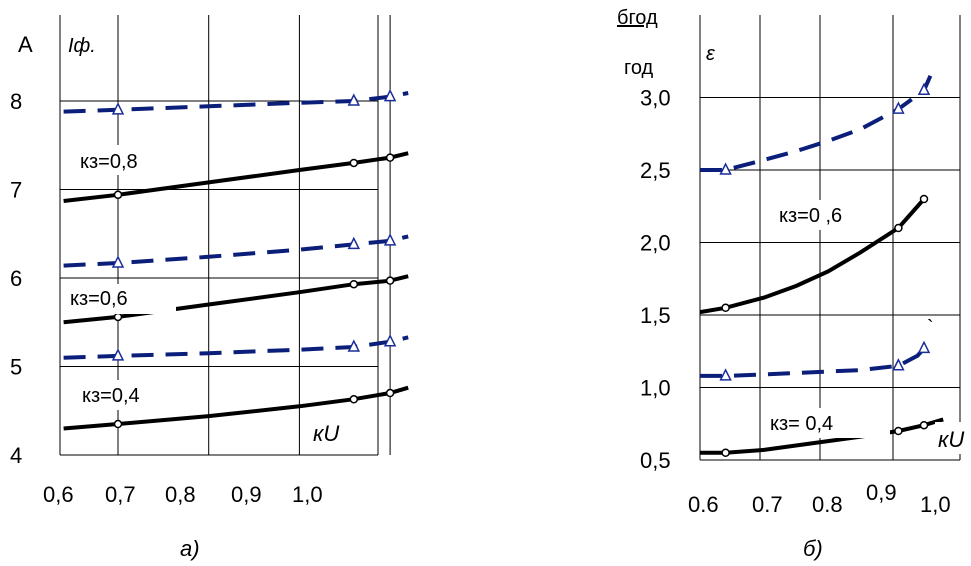 This screenshot has width=971, height=566. I want to click on annotation-k3-04: кз=0,4, so click(111, 396).